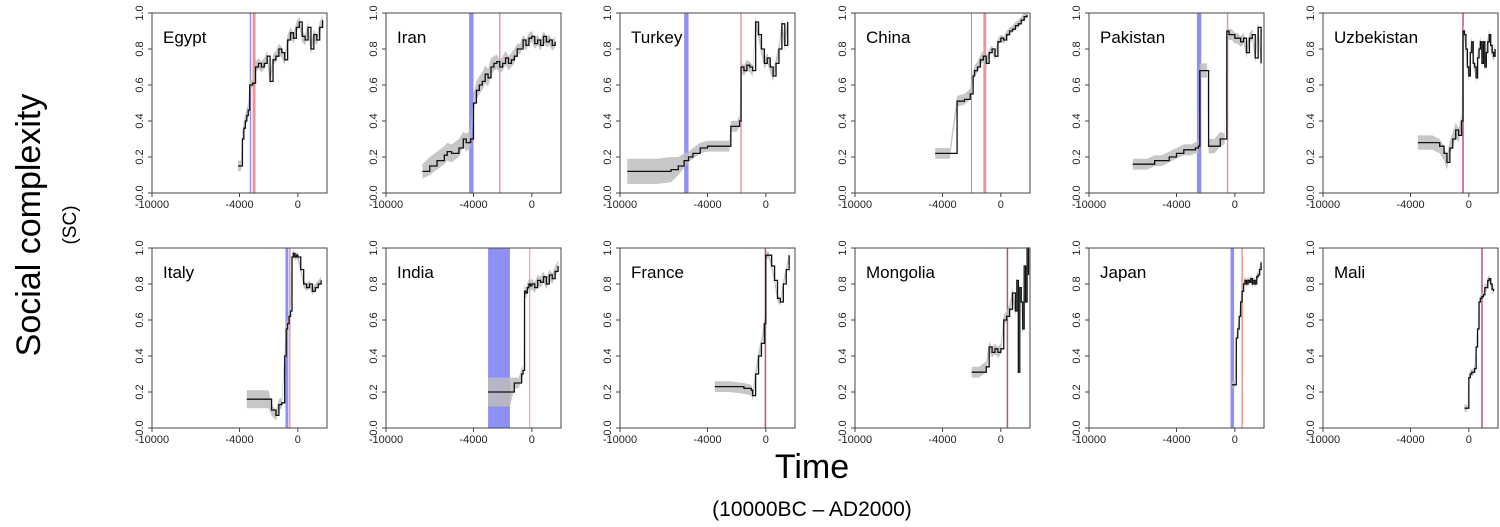 The width and height of the screenshot is (1500, 527). Describe the element at coordinates (657, 272) in the screenshot. I see `panel-title: France` at that location.